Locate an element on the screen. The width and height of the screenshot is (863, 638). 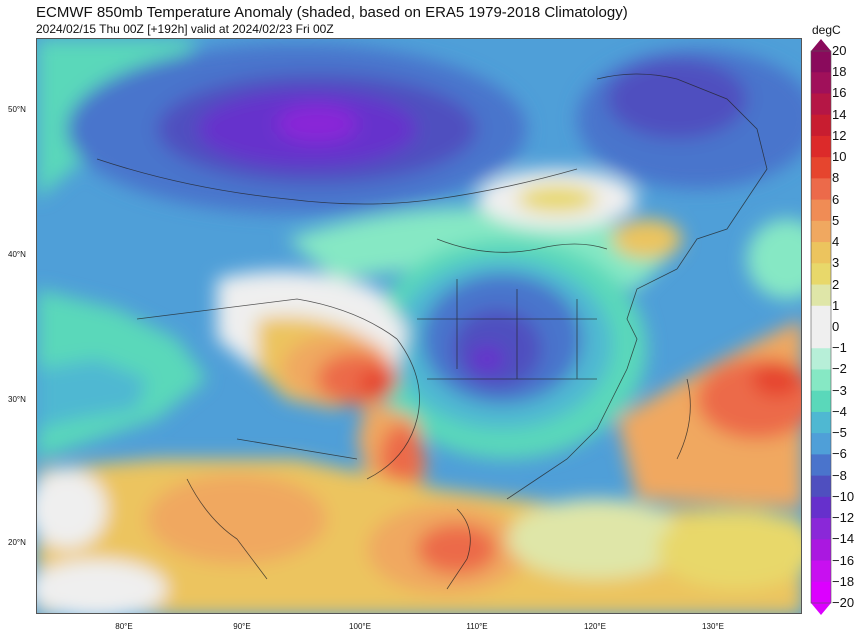
lon-label-130e: 130°E is located at coordinates (713, 626).